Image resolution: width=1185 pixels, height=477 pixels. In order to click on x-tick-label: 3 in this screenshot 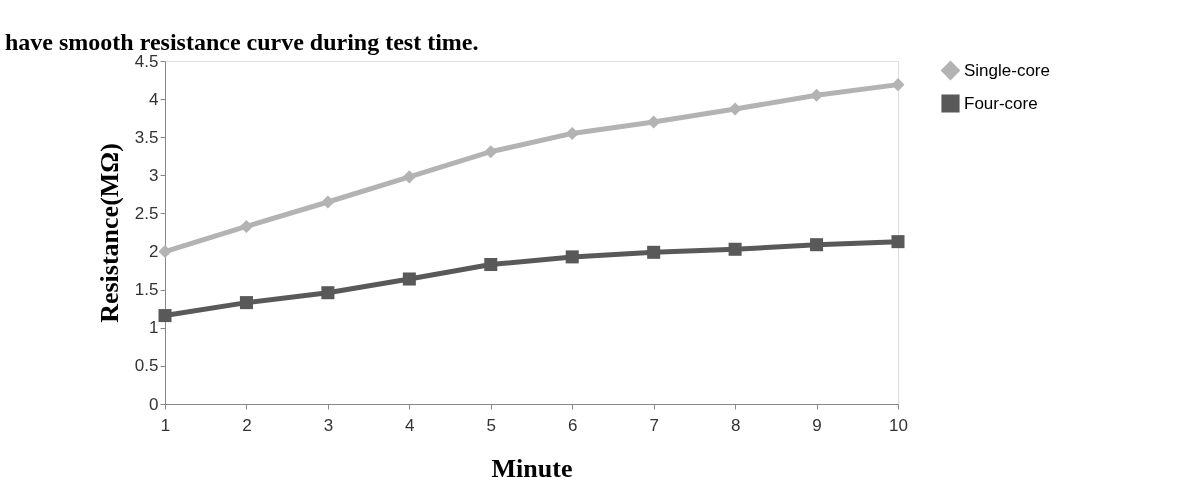, I will do `click(328, 425)`.